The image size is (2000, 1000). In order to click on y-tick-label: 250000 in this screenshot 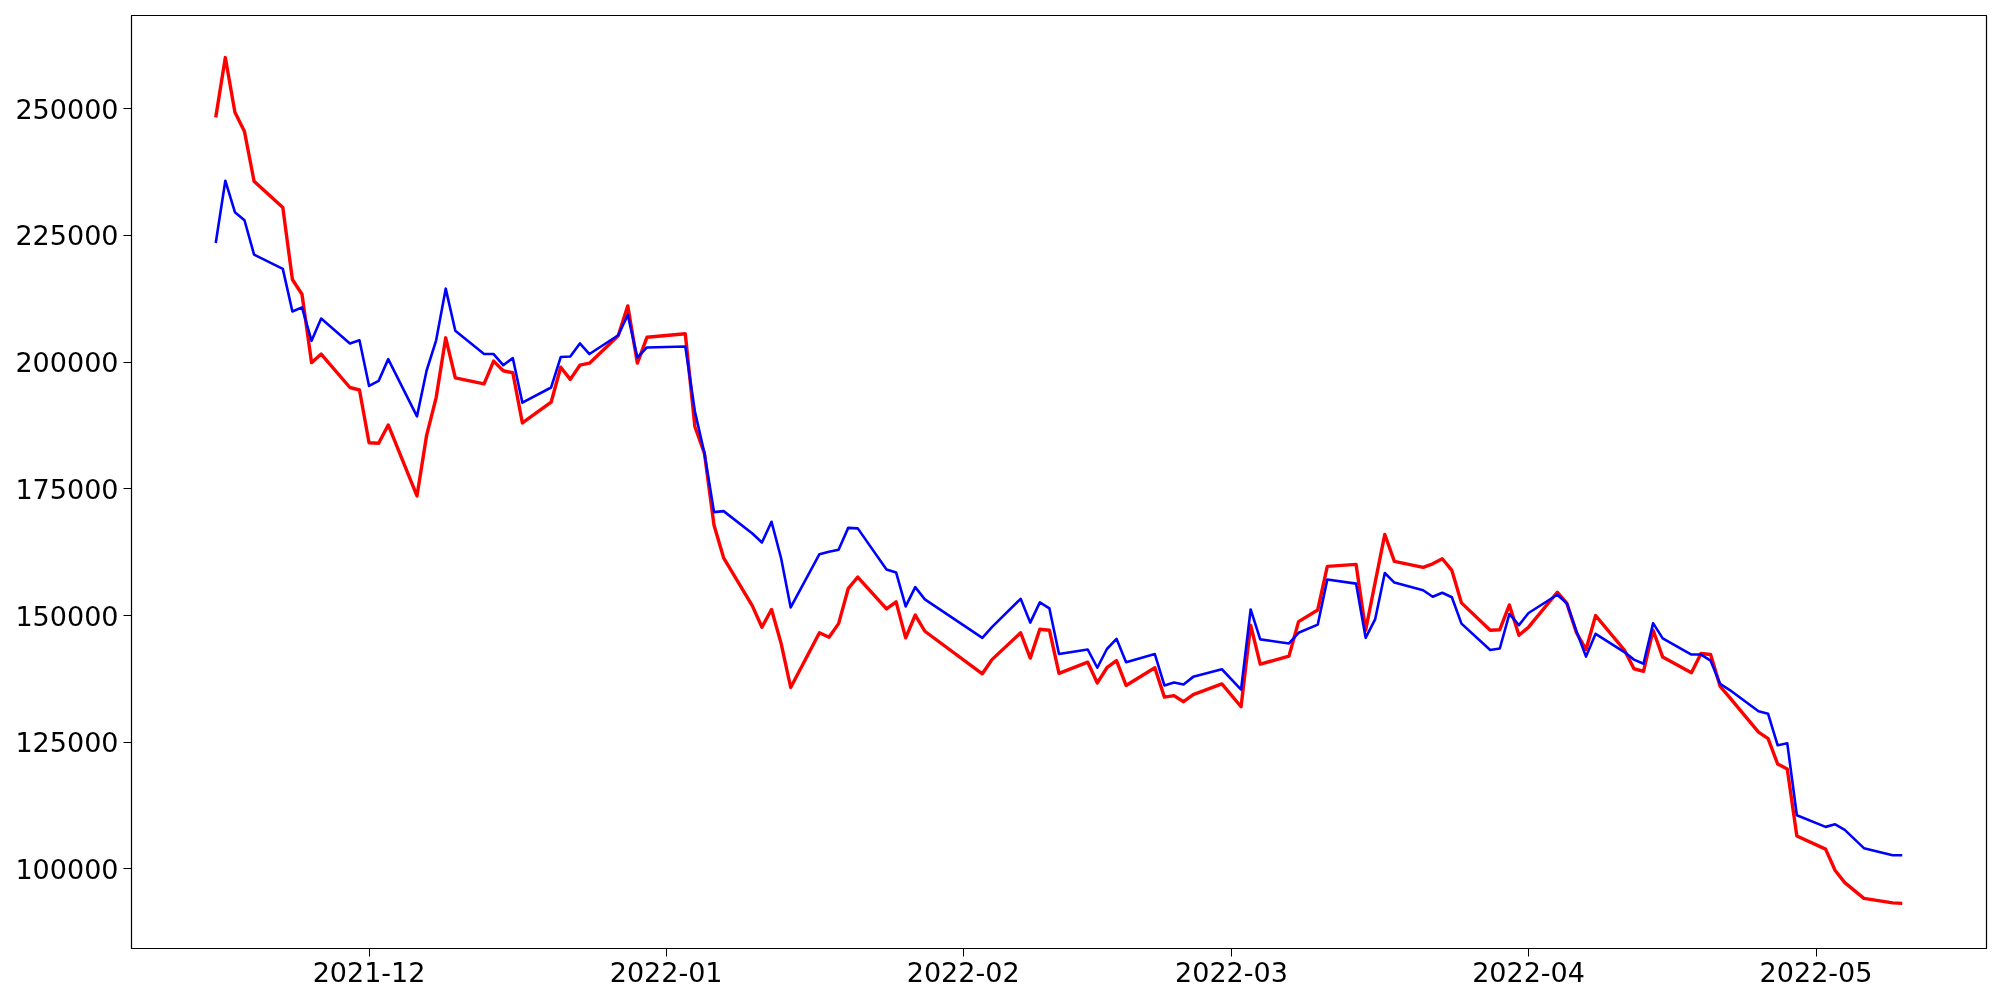, I will do `click(67, 109)`.